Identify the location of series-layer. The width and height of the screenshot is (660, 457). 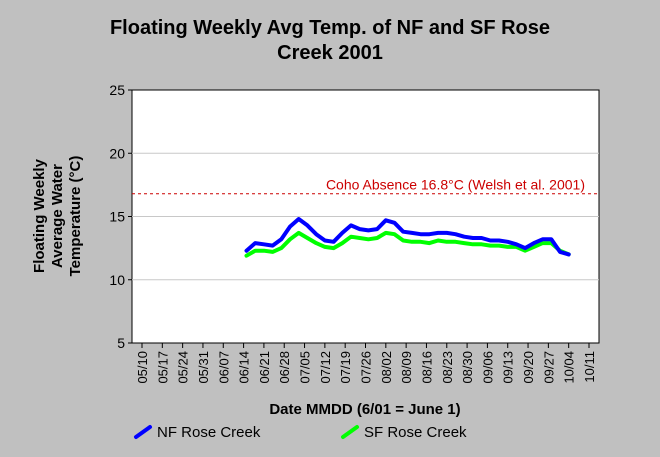
(407, 237).